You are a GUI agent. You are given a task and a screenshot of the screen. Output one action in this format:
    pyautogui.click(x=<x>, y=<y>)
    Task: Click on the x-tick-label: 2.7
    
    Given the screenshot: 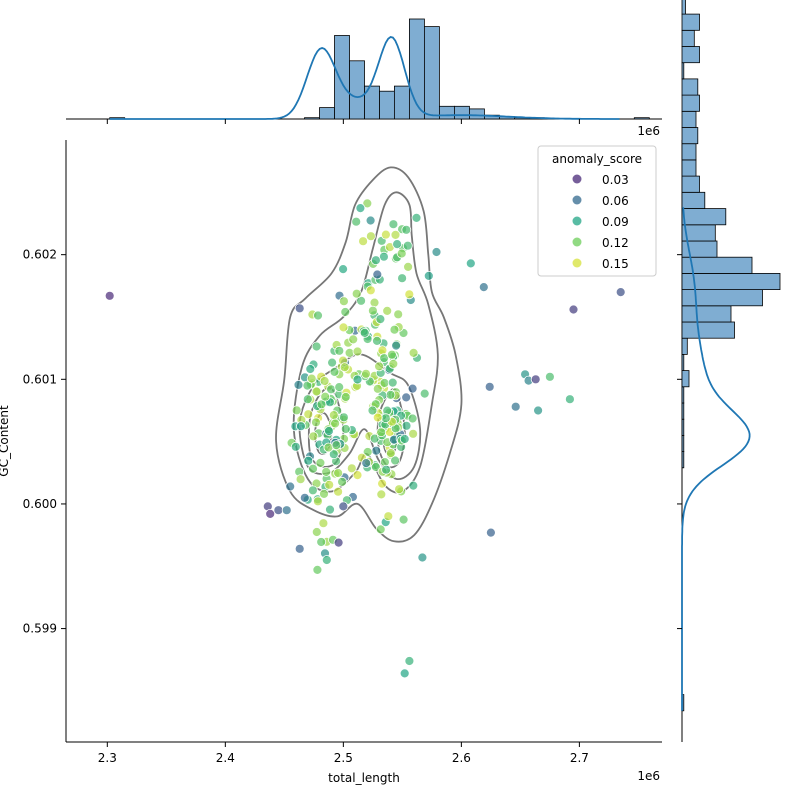 What is the action you would take?
    pyautogui.click(x=579, y=758)
    